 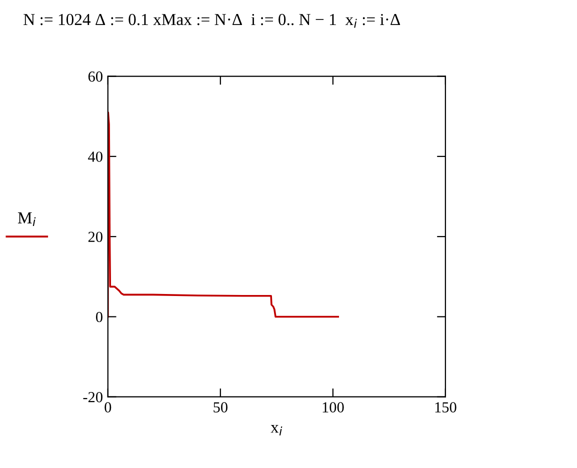 What do you see at coordinates (99, 317) in the screenshot?
I see `y-tick-label: 0` at bounding box center [99, 317].